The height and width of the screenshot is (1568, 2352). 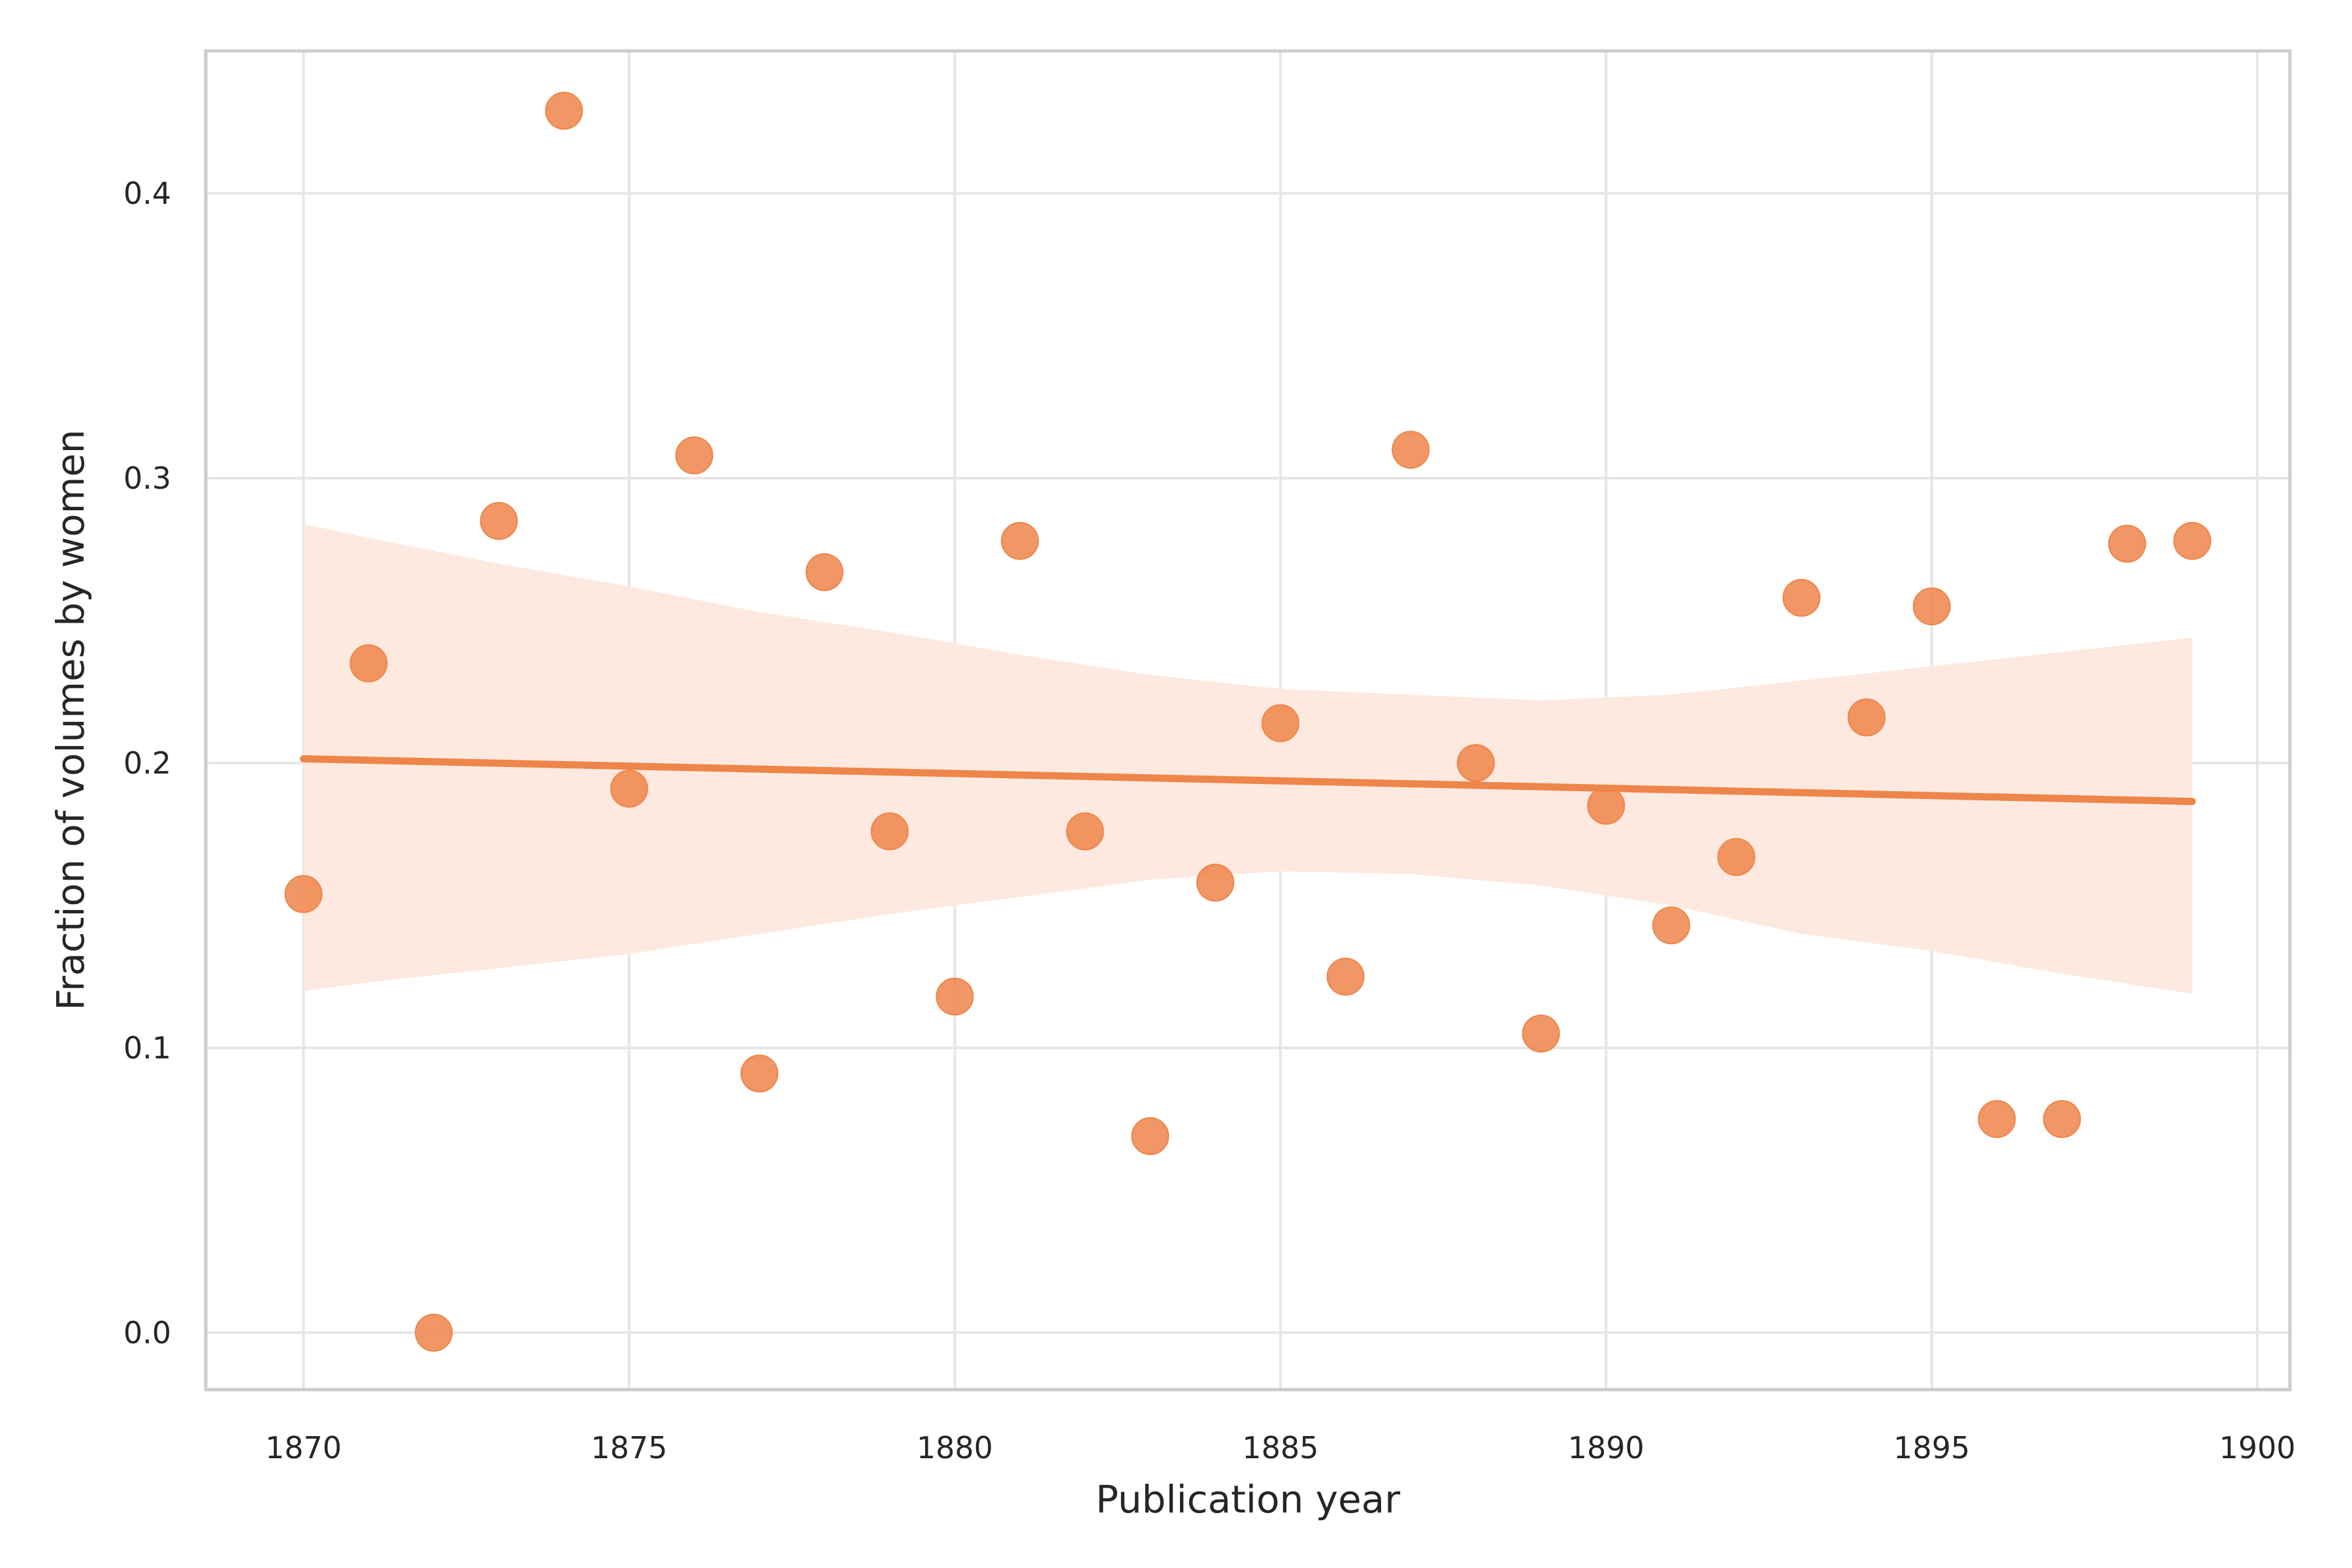 I want to click on x-tick-label-1890: 1890, so click(x=1606, y=1447).